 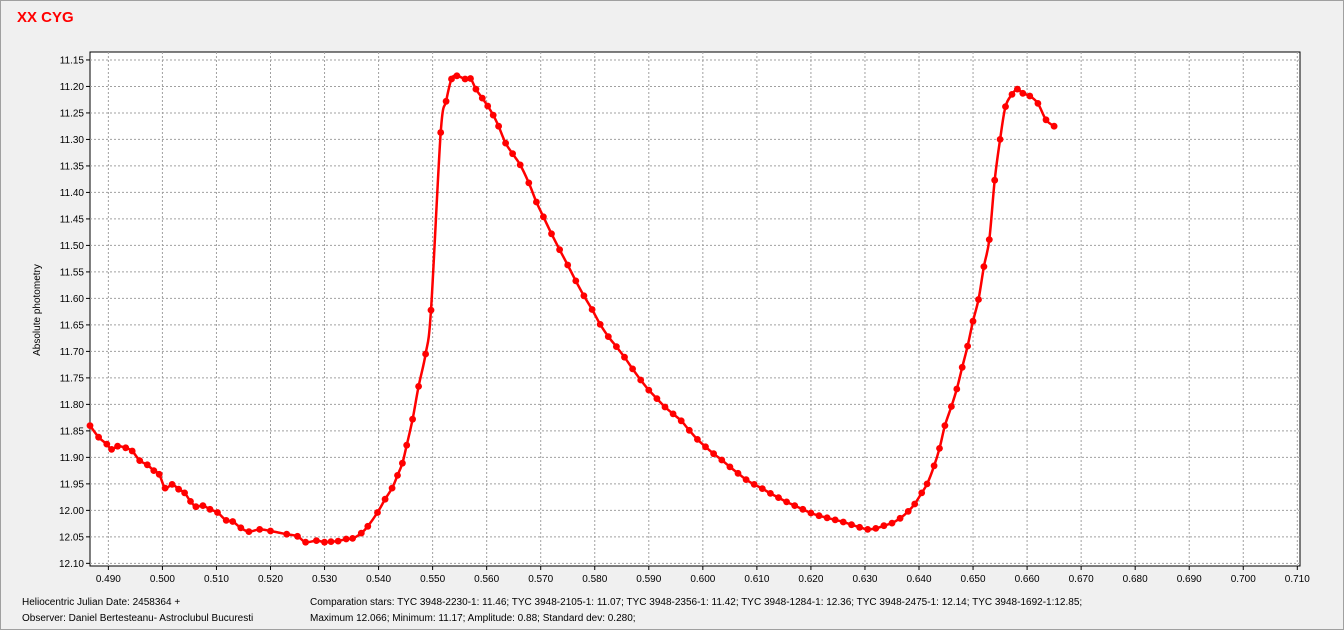 What do you see at coordinates (72, 299) in the screenshot?
I see `y-tick-label: 11.60` at bounding box center [72, 299].